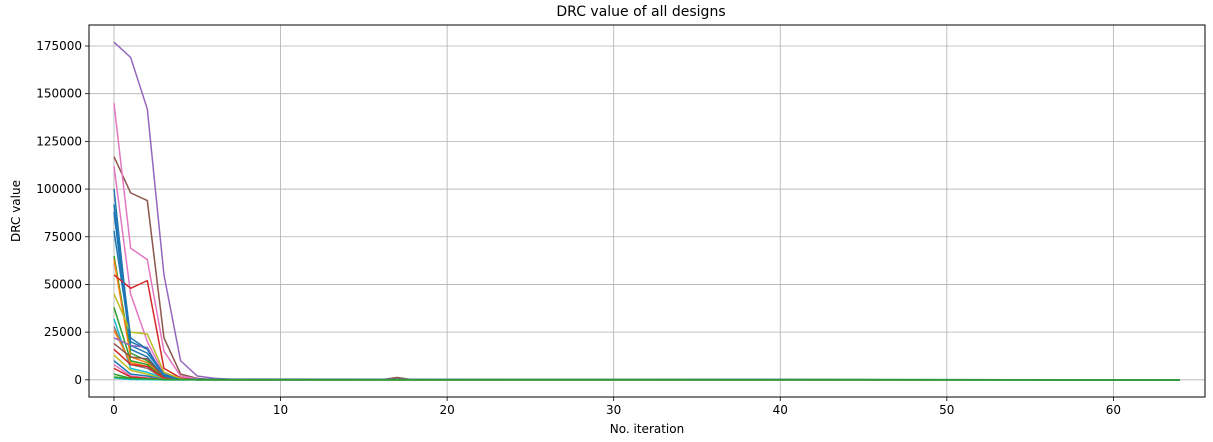 The width and height of the screenshot is (1213, 442). Describe the element at coordinates (280, 410) in the screenshot. I see `x-tick-label-1: 10` at that location.